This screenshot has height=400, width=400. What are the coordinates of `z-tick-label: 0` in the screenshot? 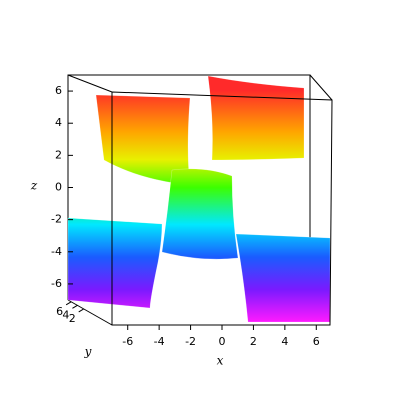 It's located at (58, 187).